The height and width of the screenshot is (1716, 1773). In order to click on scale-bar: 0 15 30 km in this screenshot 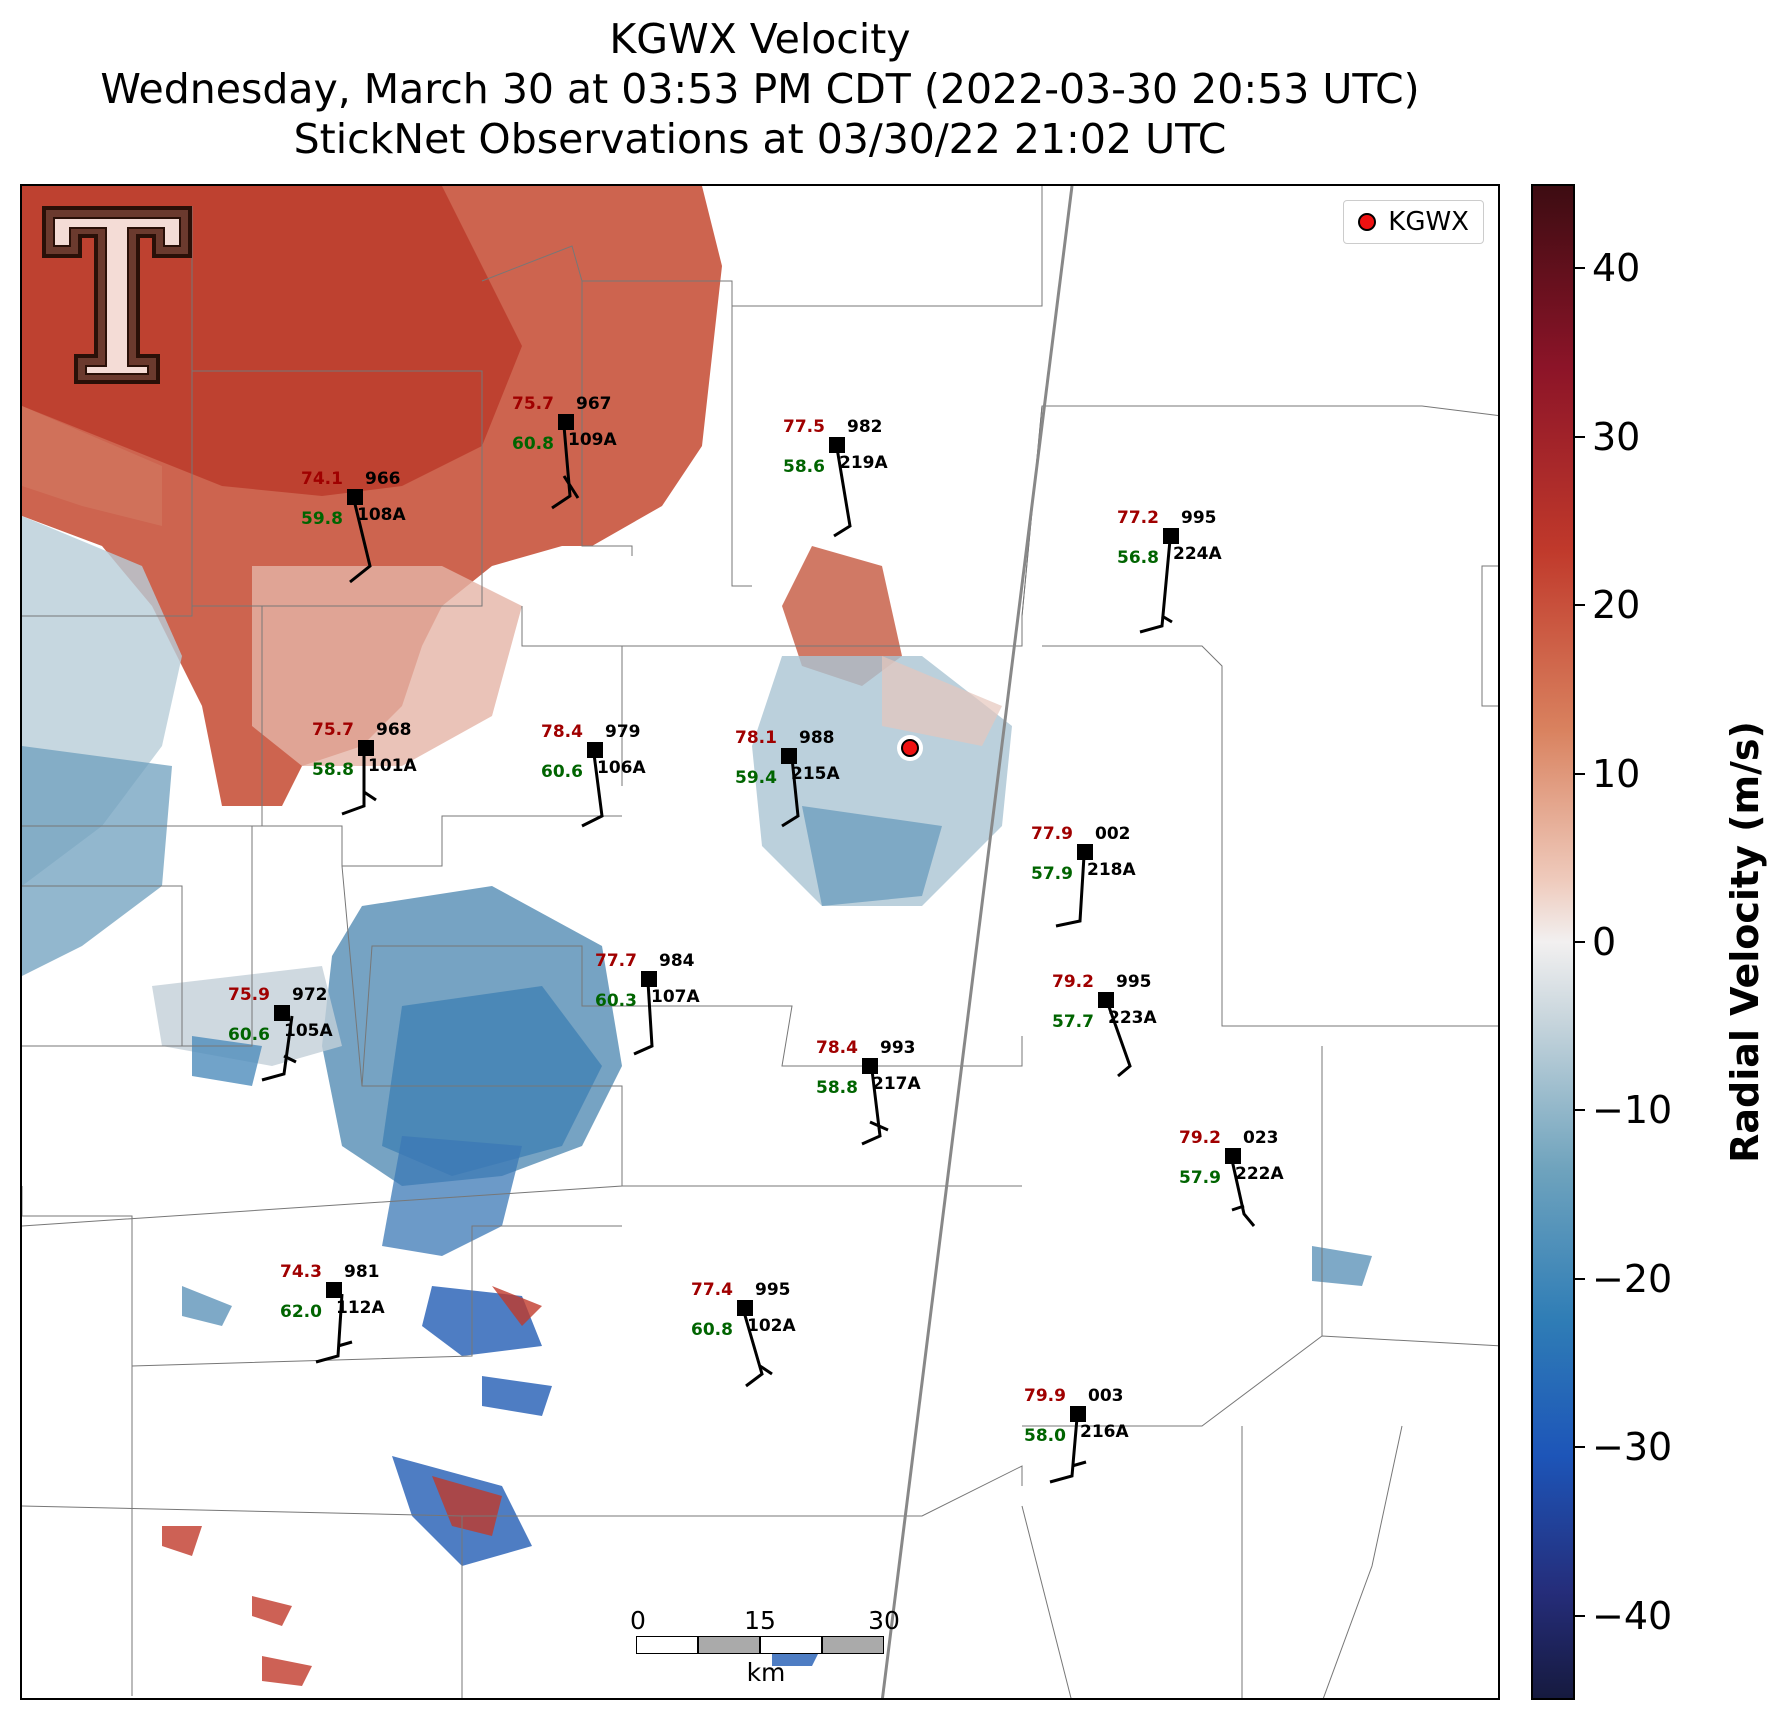, I will do `click(765, 1646)`.